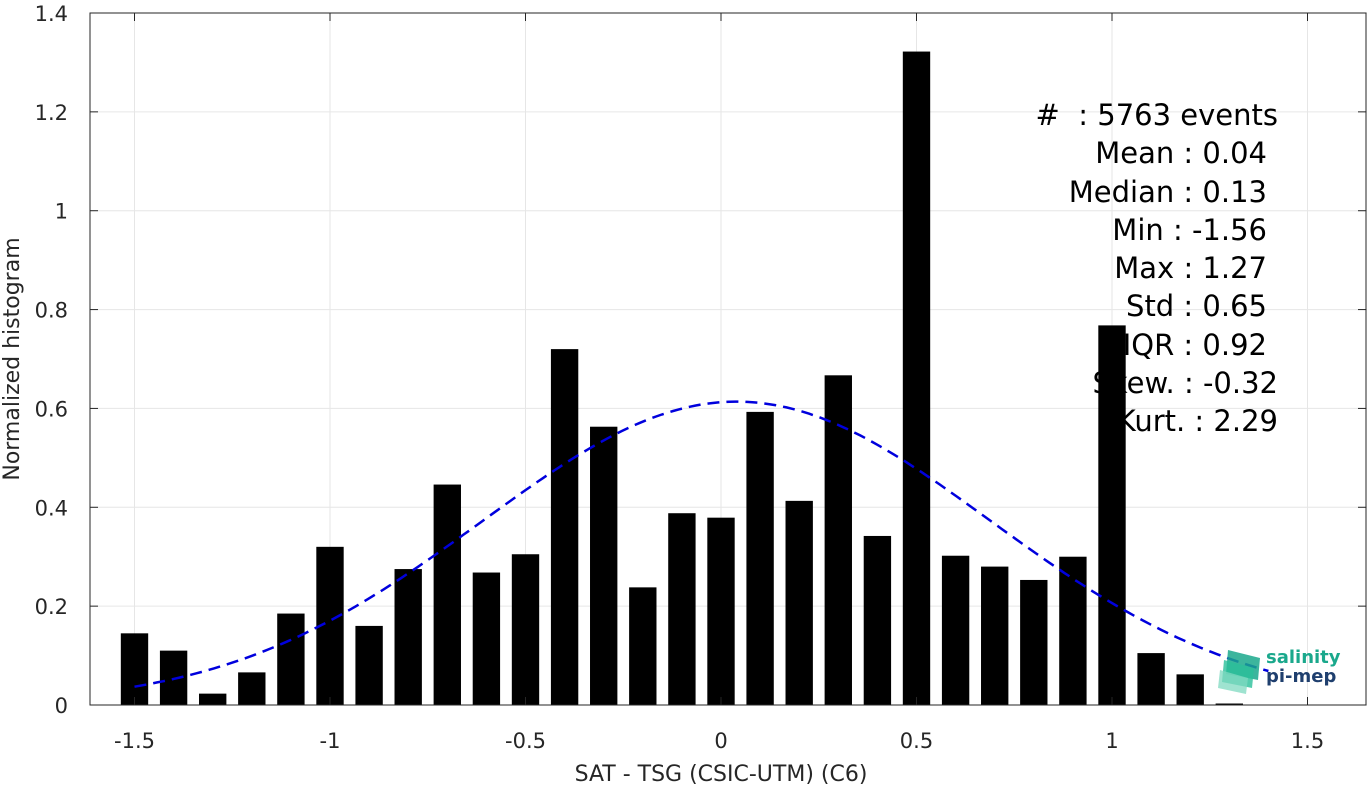 The image size is (1367, 785). Describe the element at coordinates (1156, 115) in the screenshot. I see `stat-count: # : 5763 events` at that location.